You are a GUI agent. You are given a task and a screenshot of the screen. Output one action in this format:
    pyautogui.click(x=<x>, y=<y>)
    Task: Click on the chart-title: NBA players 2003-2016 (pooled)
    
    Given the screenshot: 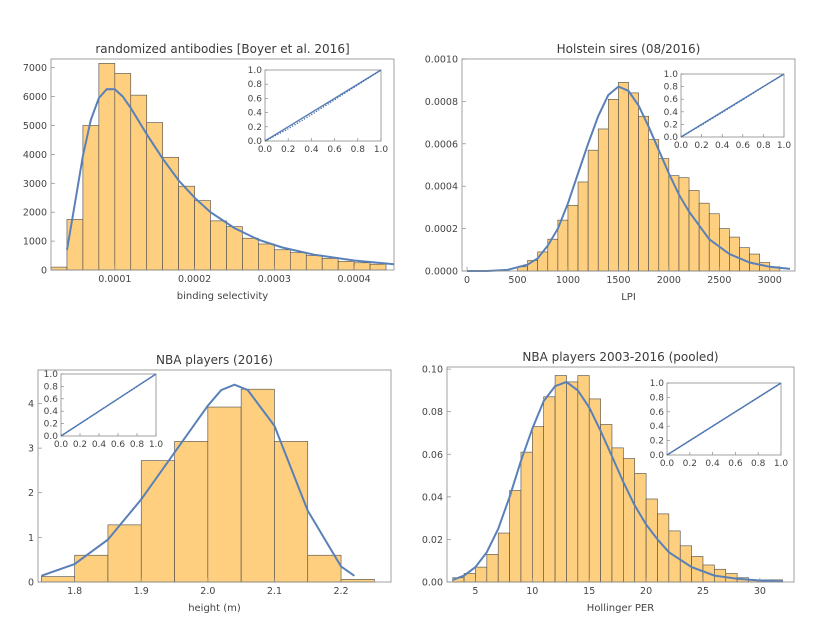 What is the action you would take?
    pyautogui.click(x=620, y=357)
    